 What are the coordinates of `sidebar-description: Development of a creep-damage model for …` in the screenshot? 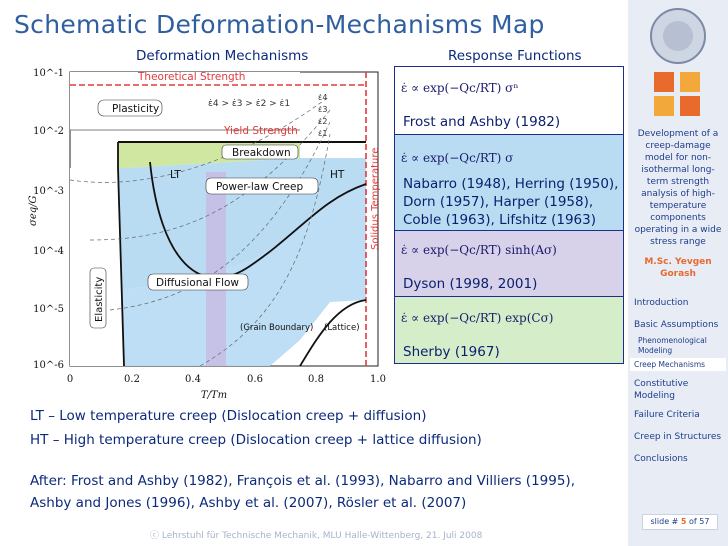 It's located at (678, 188).